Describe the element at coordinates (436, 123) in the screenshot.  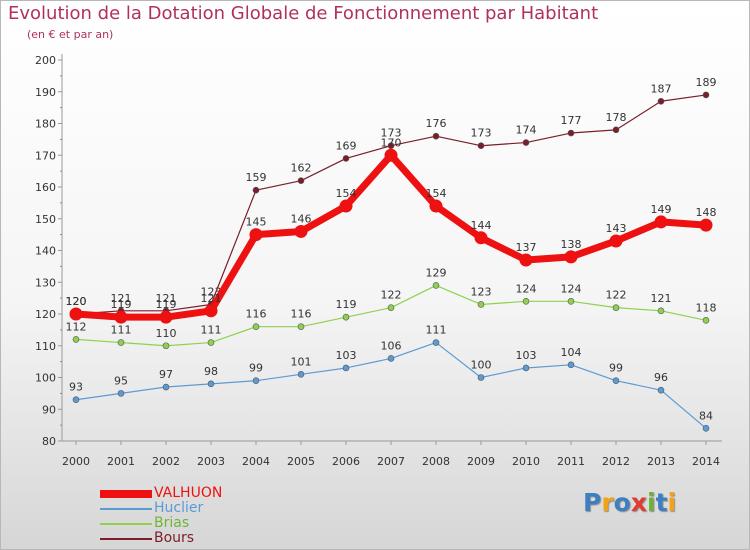
I see `data-label: 176` at that location.